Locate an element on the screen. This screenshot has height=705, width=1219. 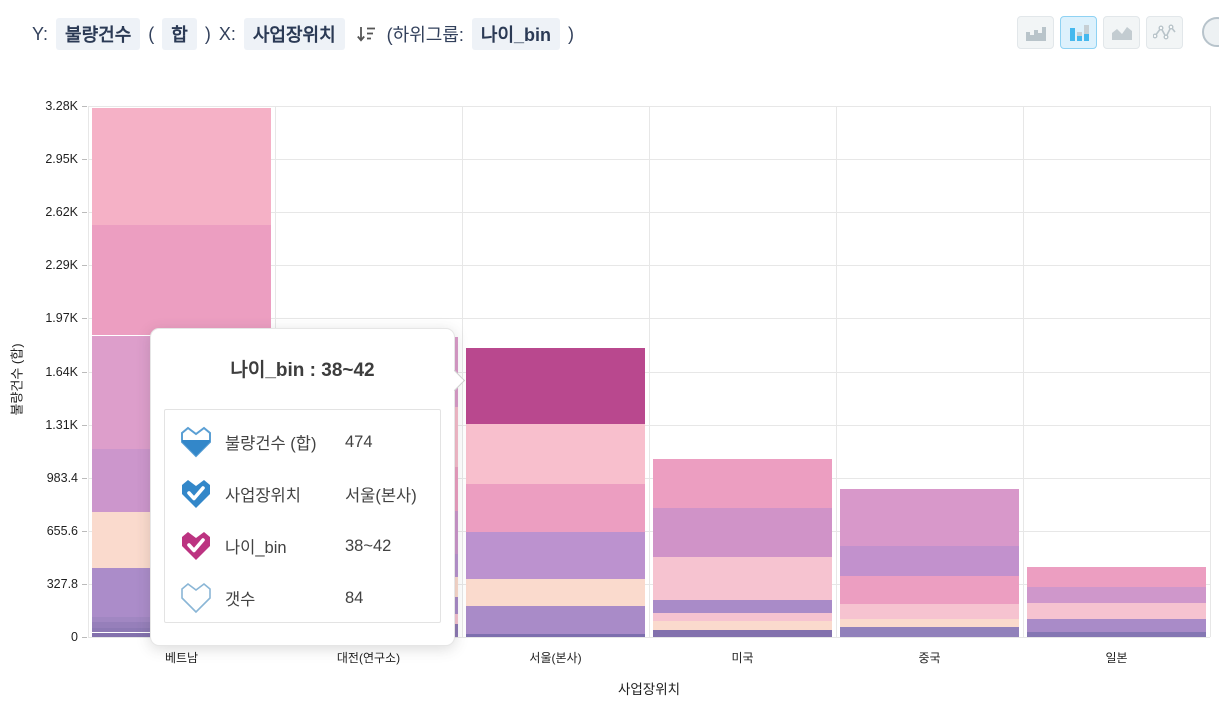
x-category-label: 대전(연구소) is located at coordinates (368, 658).